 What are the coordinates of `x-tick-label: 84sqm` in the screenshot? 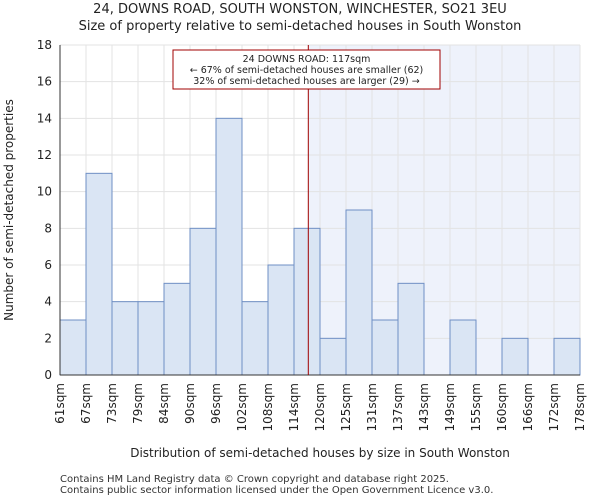 It's located at (164, 403).